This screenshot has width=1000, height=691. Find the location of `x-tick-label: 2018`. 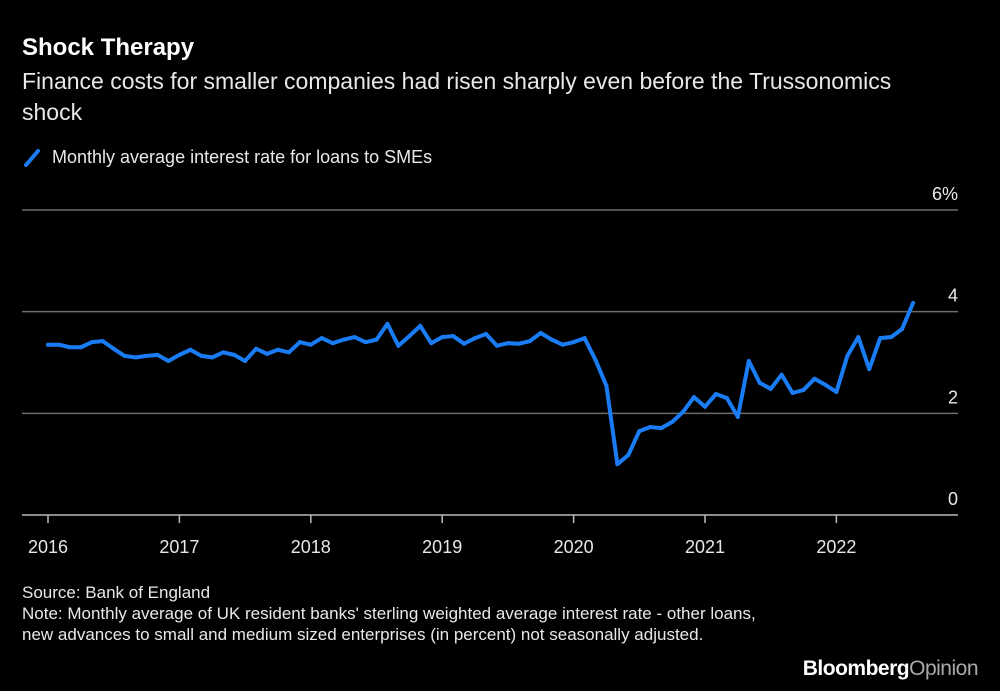

x-tick-label: 2018 is located at coordinates (311, 547).